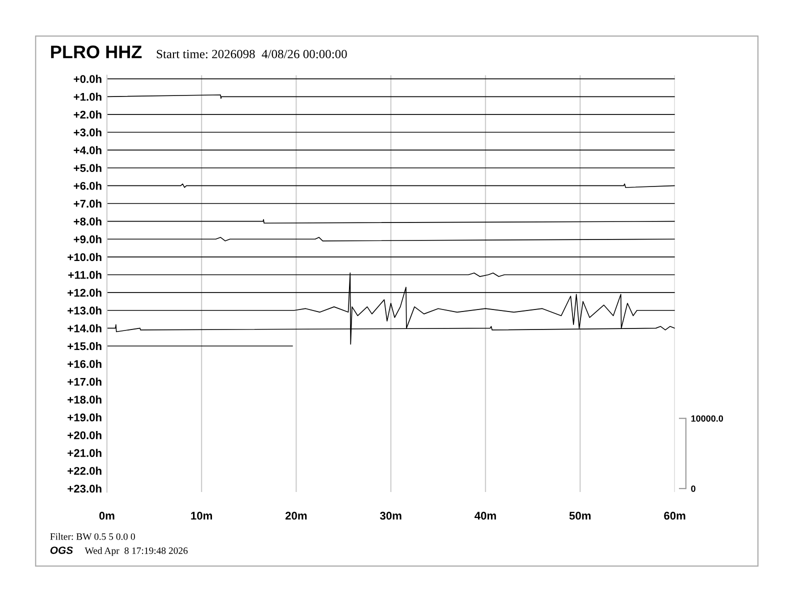  Describe the element at coordinates (88, 96) in the screenshot. I see `y-tick-label: +1.0h` at that location.